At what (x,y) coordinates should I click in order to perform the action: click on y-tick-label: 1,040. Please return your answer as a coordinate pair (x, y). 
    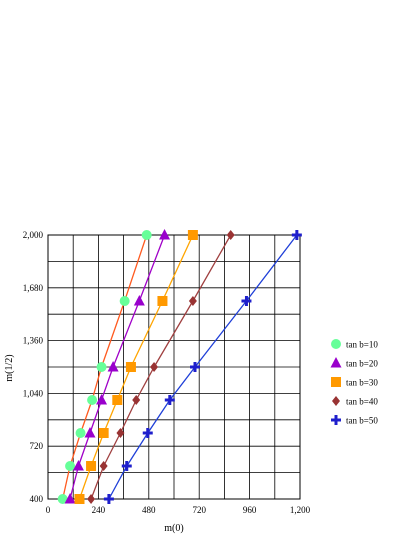
    Looking at the image, I should click on (33, 393).